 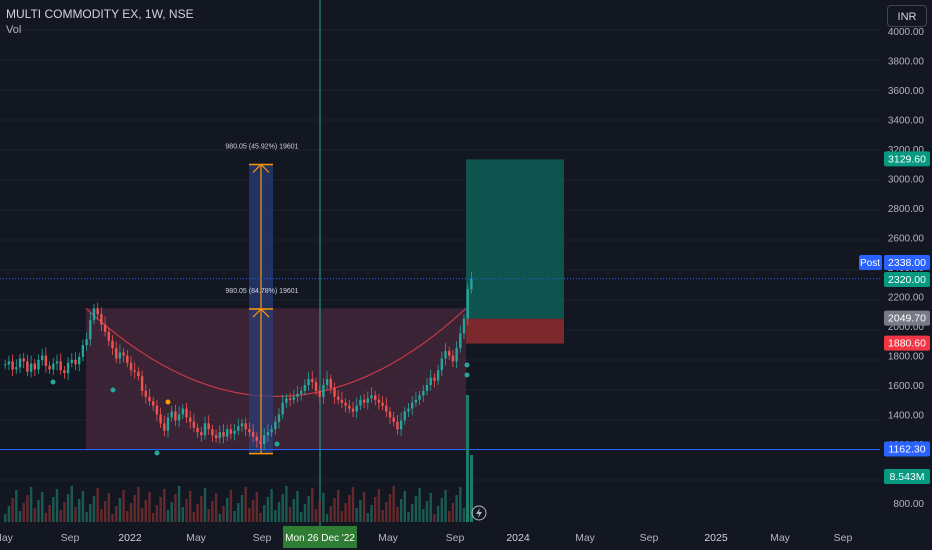 What do you see at coordinates (261, 313) in the screenshot?
I see `measure-arrow-head` at bounding box center [261, 313].